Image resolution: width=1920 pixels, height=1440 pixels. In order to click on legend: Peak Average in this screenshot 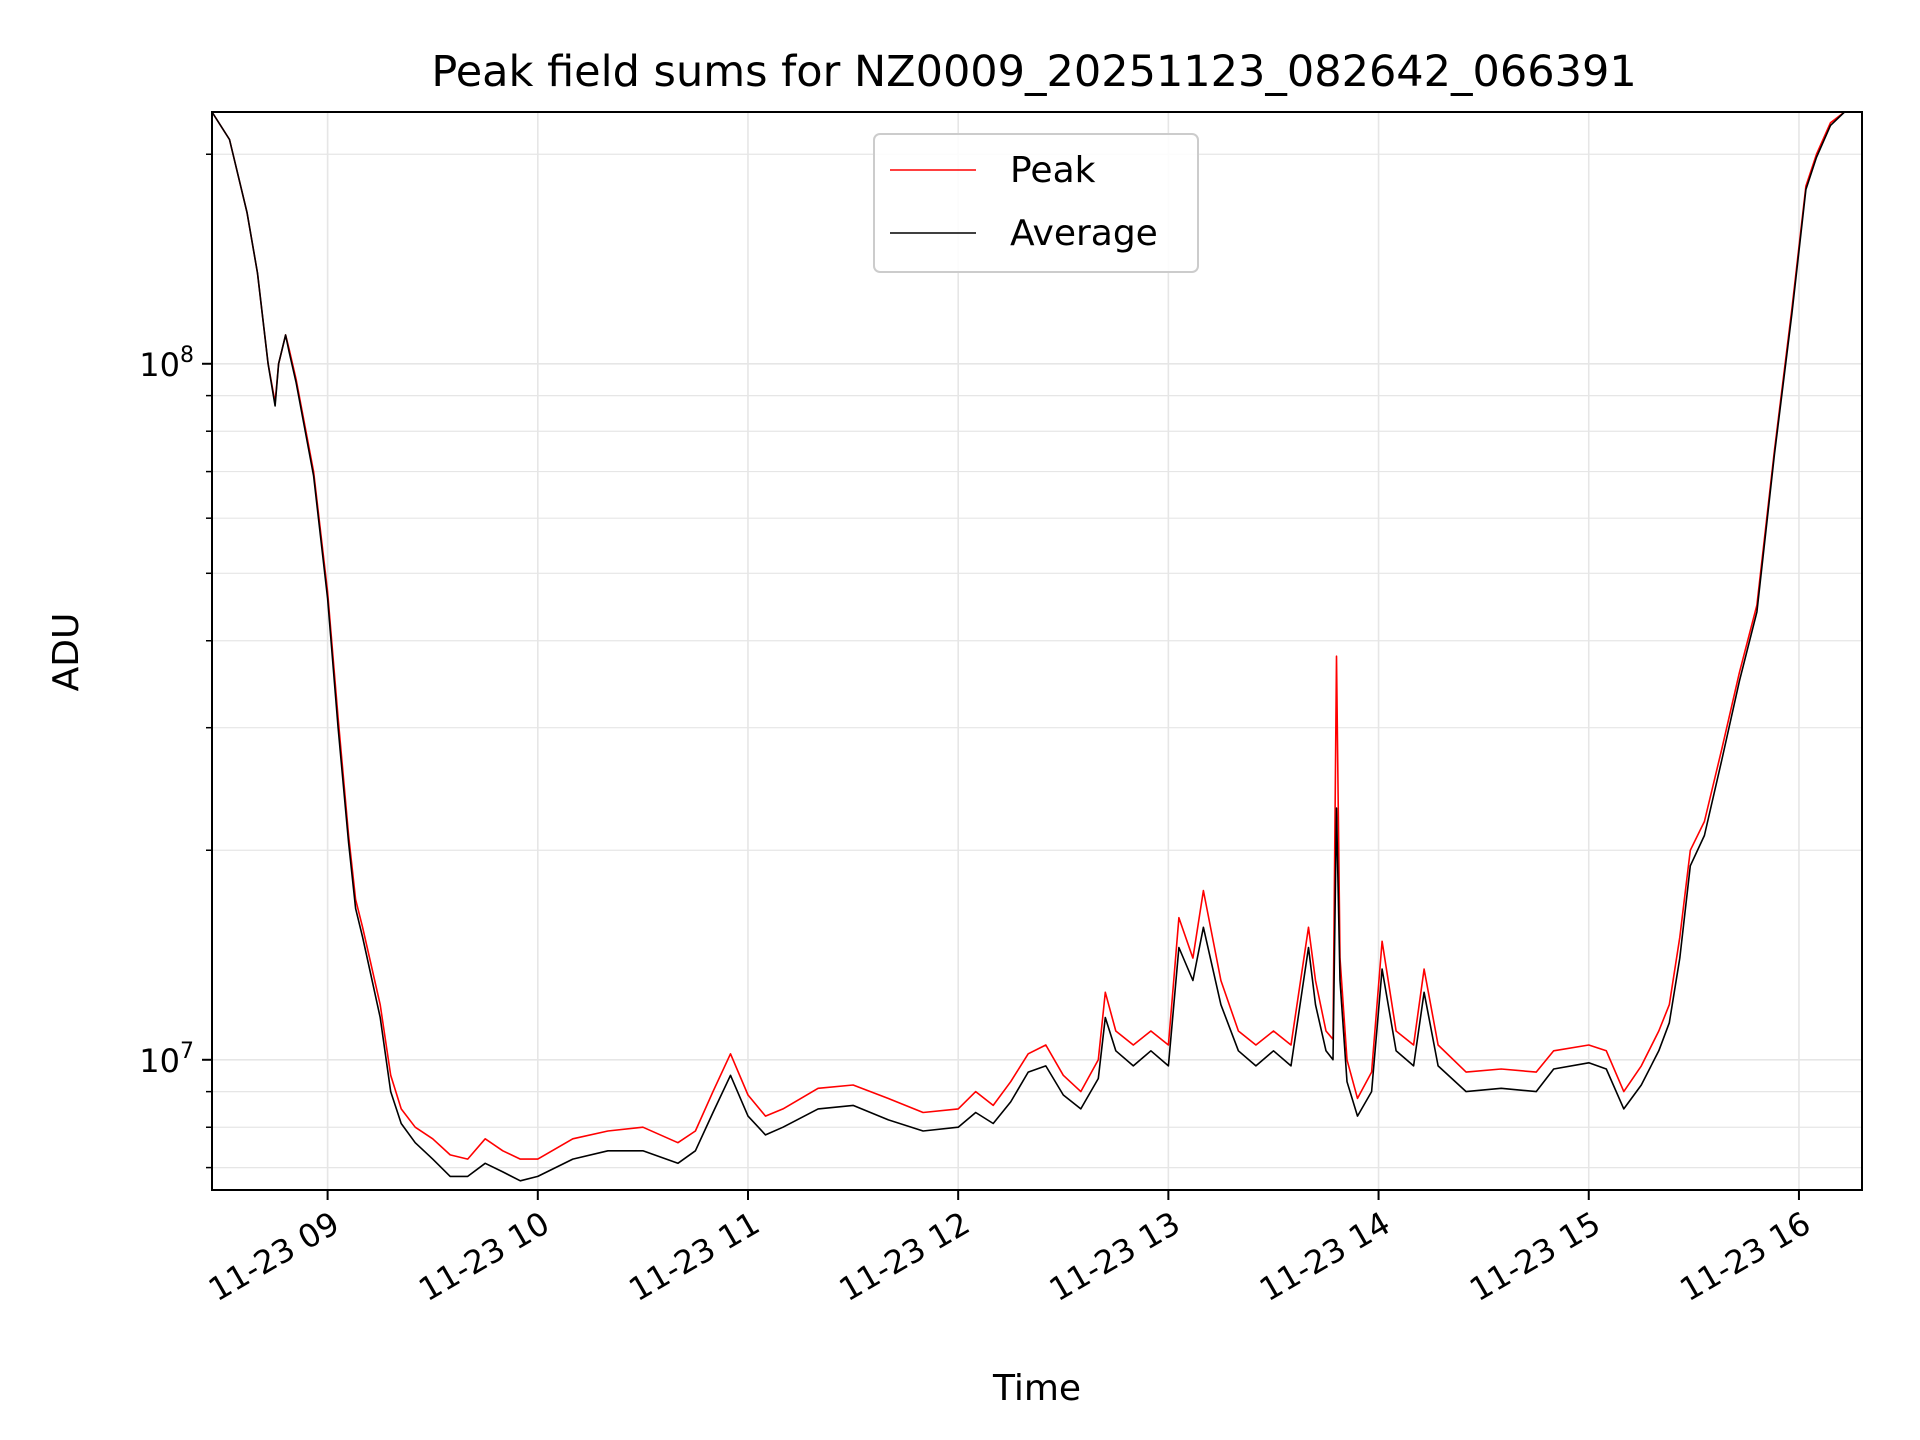, I will do `click(1036, 203)`.